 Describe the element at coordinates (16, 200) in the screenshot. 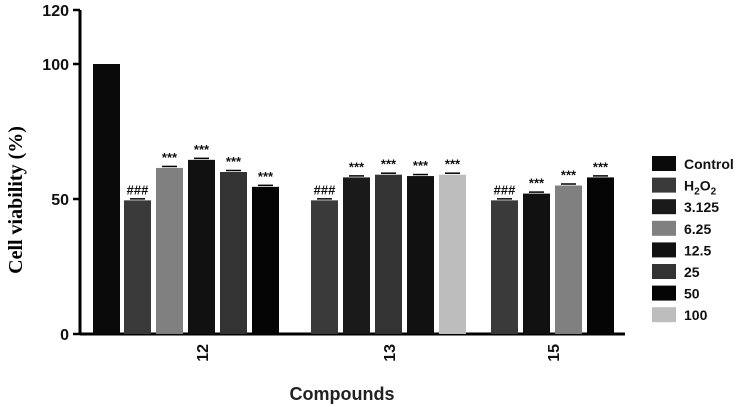

I see `y-axis-title: Cell viability (%)` at that location.